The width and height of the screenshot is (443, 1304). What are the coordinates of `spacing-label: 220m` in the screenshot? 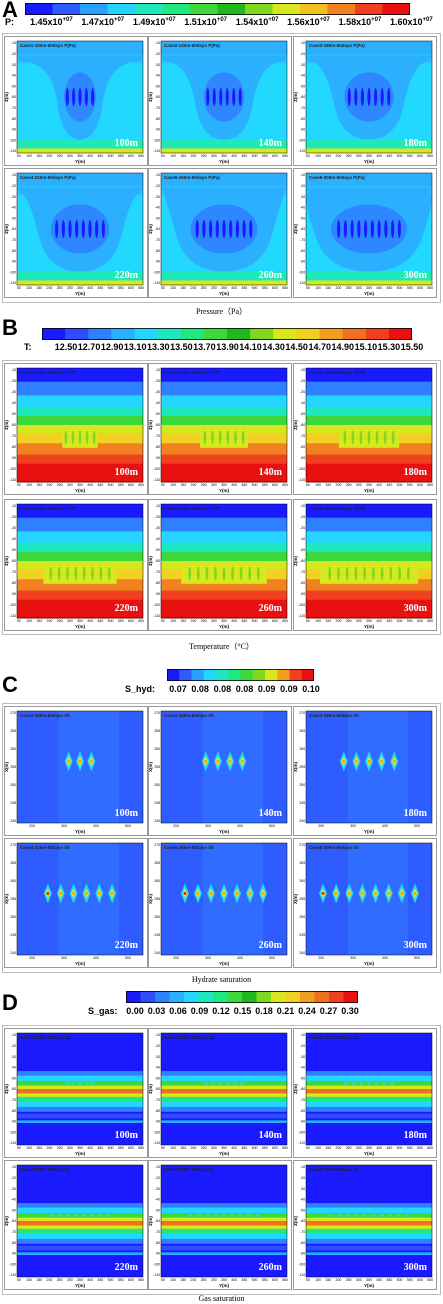 It's located at (127, 945).